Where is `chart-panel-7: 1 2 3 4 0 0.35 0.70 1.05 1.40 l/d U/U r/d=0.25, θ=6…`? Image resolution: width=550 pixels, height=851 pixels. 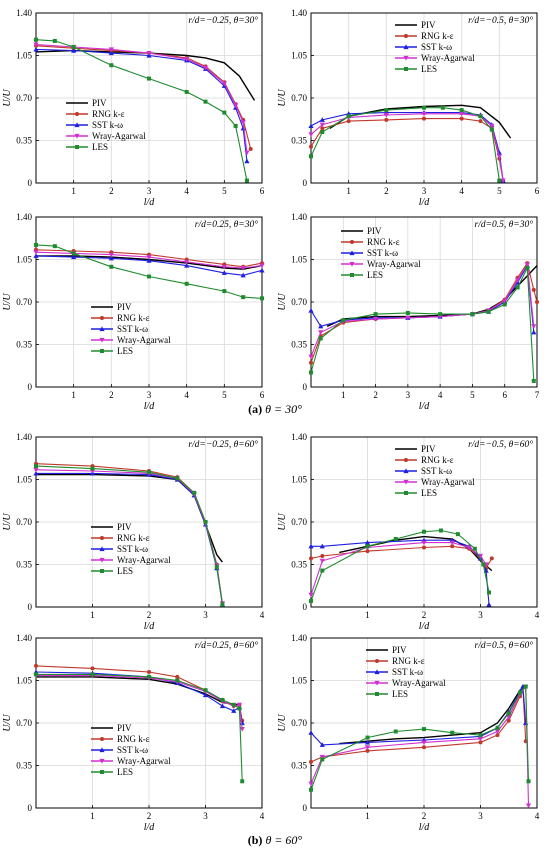
chart-panel-7: 1 2 3 4 0 0.35 0.70 1.05 1.40 l/d U/U r/d=0.25, θ=6… is located at coordinates (133, 733).